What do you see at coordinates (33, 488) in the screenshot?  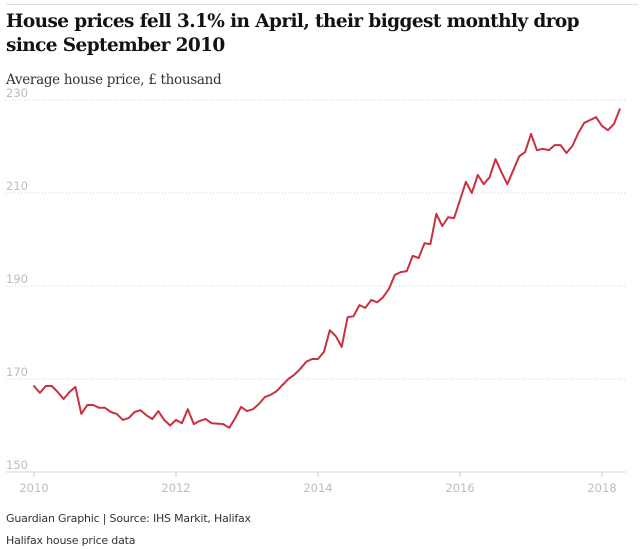 I see `x-tick-label: 2010` at bounding box center [33, 488].